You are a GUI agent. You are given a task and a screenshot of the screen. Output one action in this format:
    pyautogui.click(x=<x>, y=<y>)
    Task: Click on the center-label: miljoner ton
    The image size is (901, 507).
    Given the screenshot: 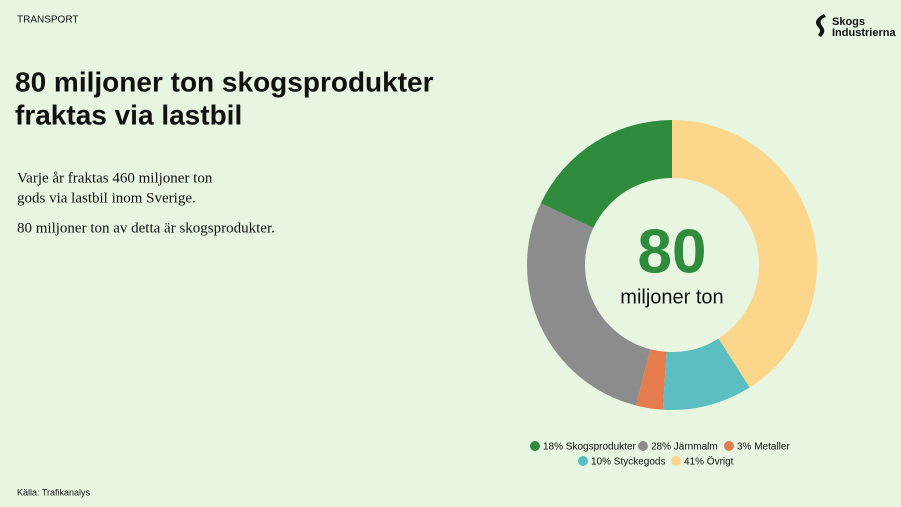 What is the action you would take?
    pyautogui.click(x=671, y=297)
    